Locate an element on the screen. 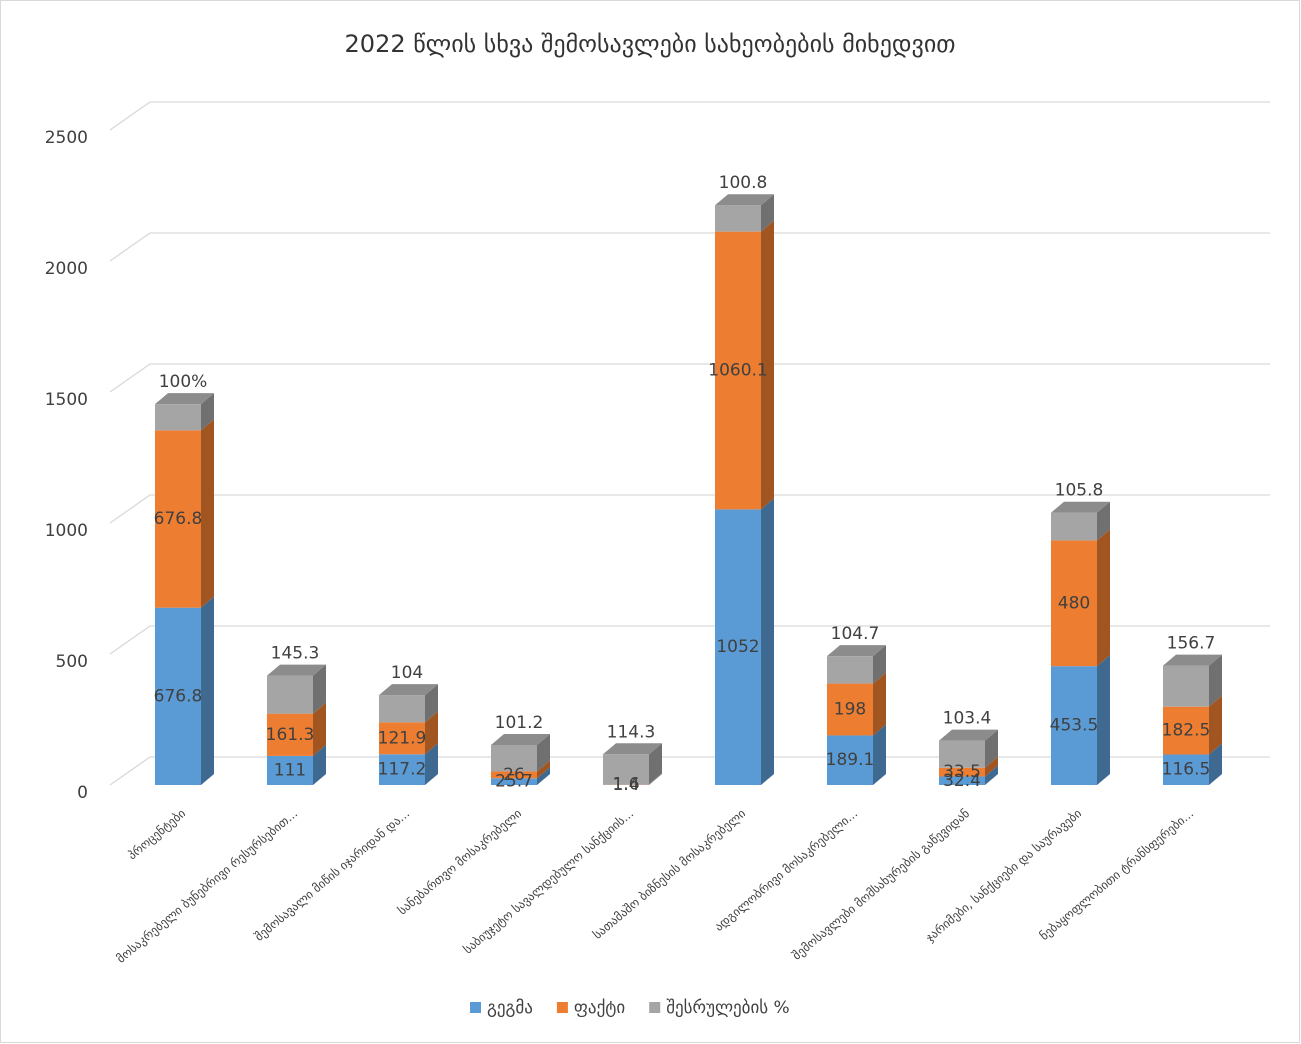 The height and width of the screenshot is (1044, 1301). data-label: 32.4 is located at coordinates (962, 781).